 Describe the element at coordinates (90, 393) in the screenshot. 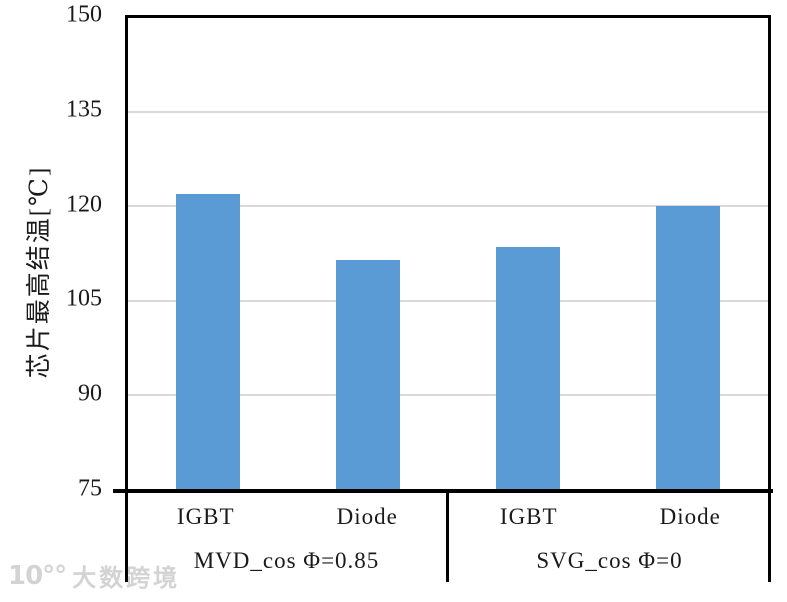

I see `y-tick-label: 90` at that location.